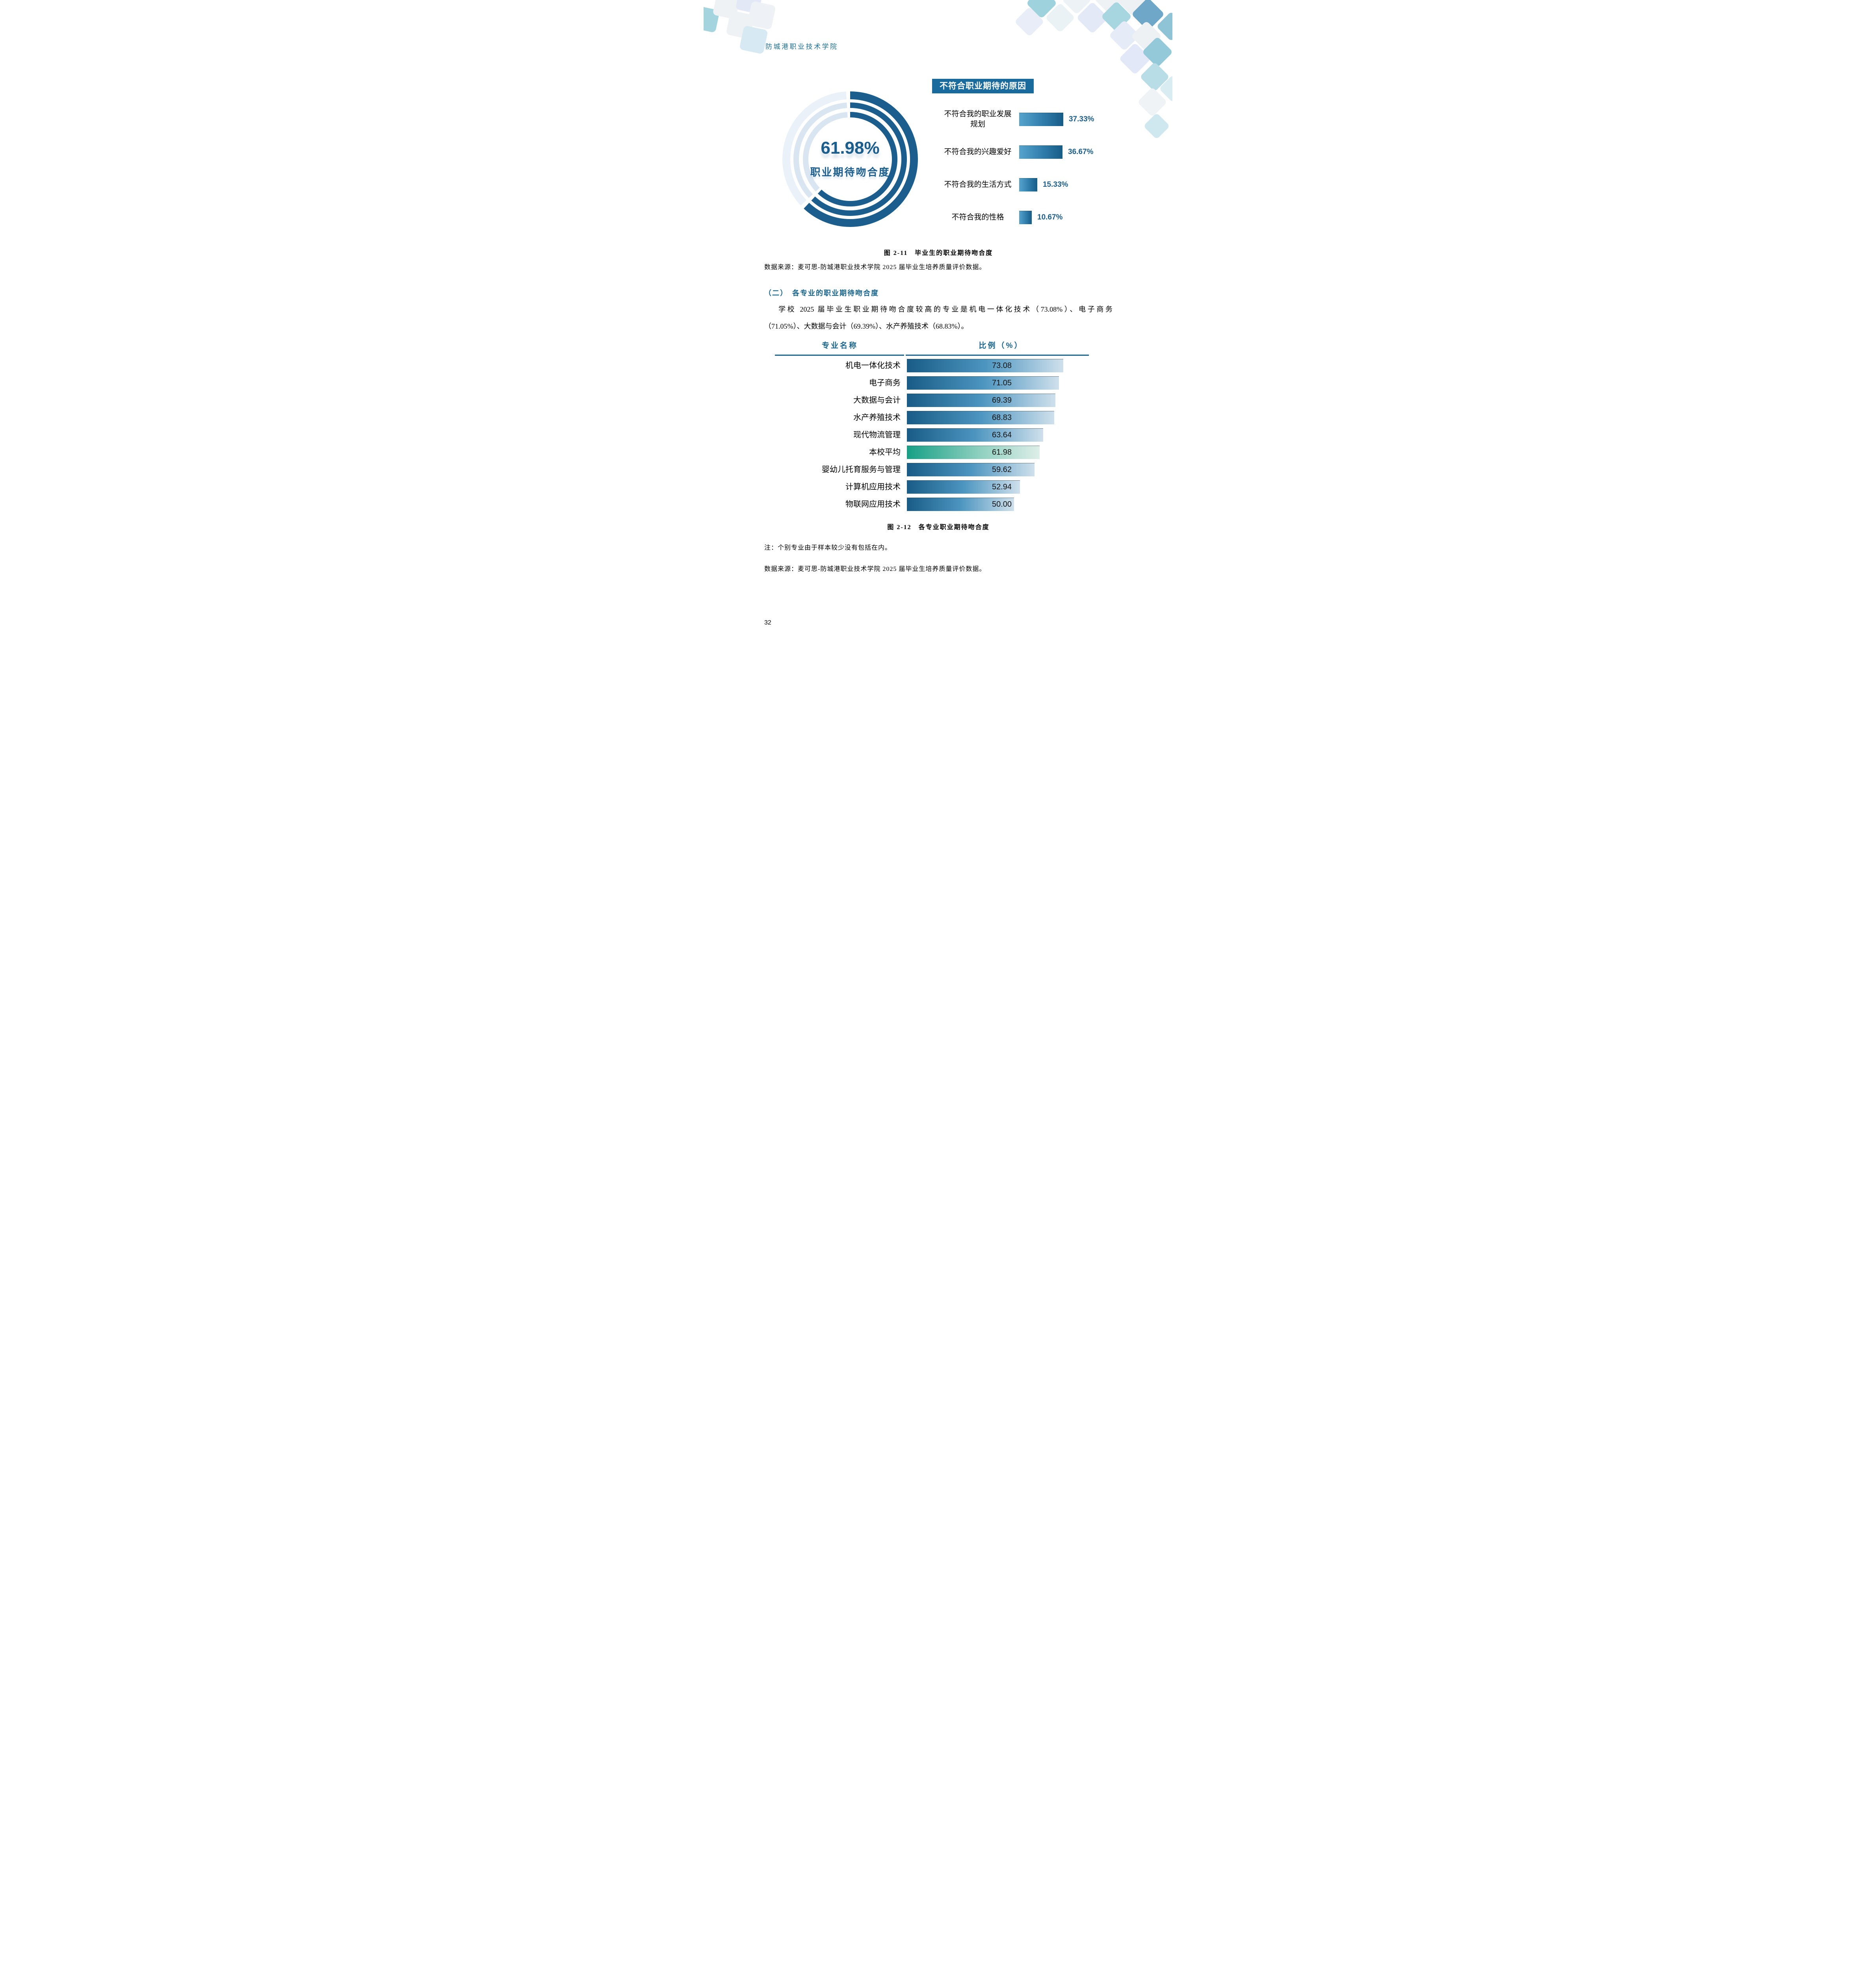 This screenshot has height=1970, width=1876. What do you see at coordinates (1002, 453) in the screenshot?
I see `chart2-row-value: 61.98` at bounding box center [1002, 453].